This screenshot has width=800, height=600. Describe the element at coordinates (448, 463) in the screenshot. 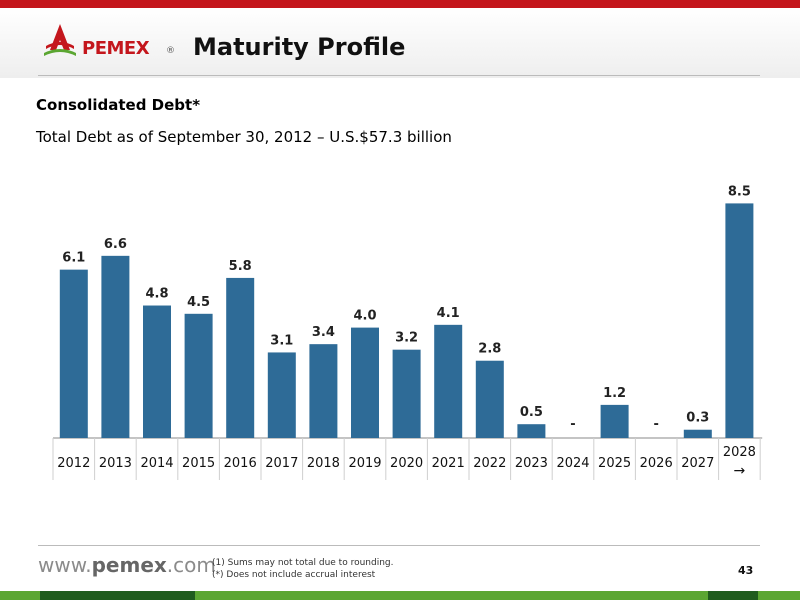

I see `tick-label-2021: 2021` at that location.